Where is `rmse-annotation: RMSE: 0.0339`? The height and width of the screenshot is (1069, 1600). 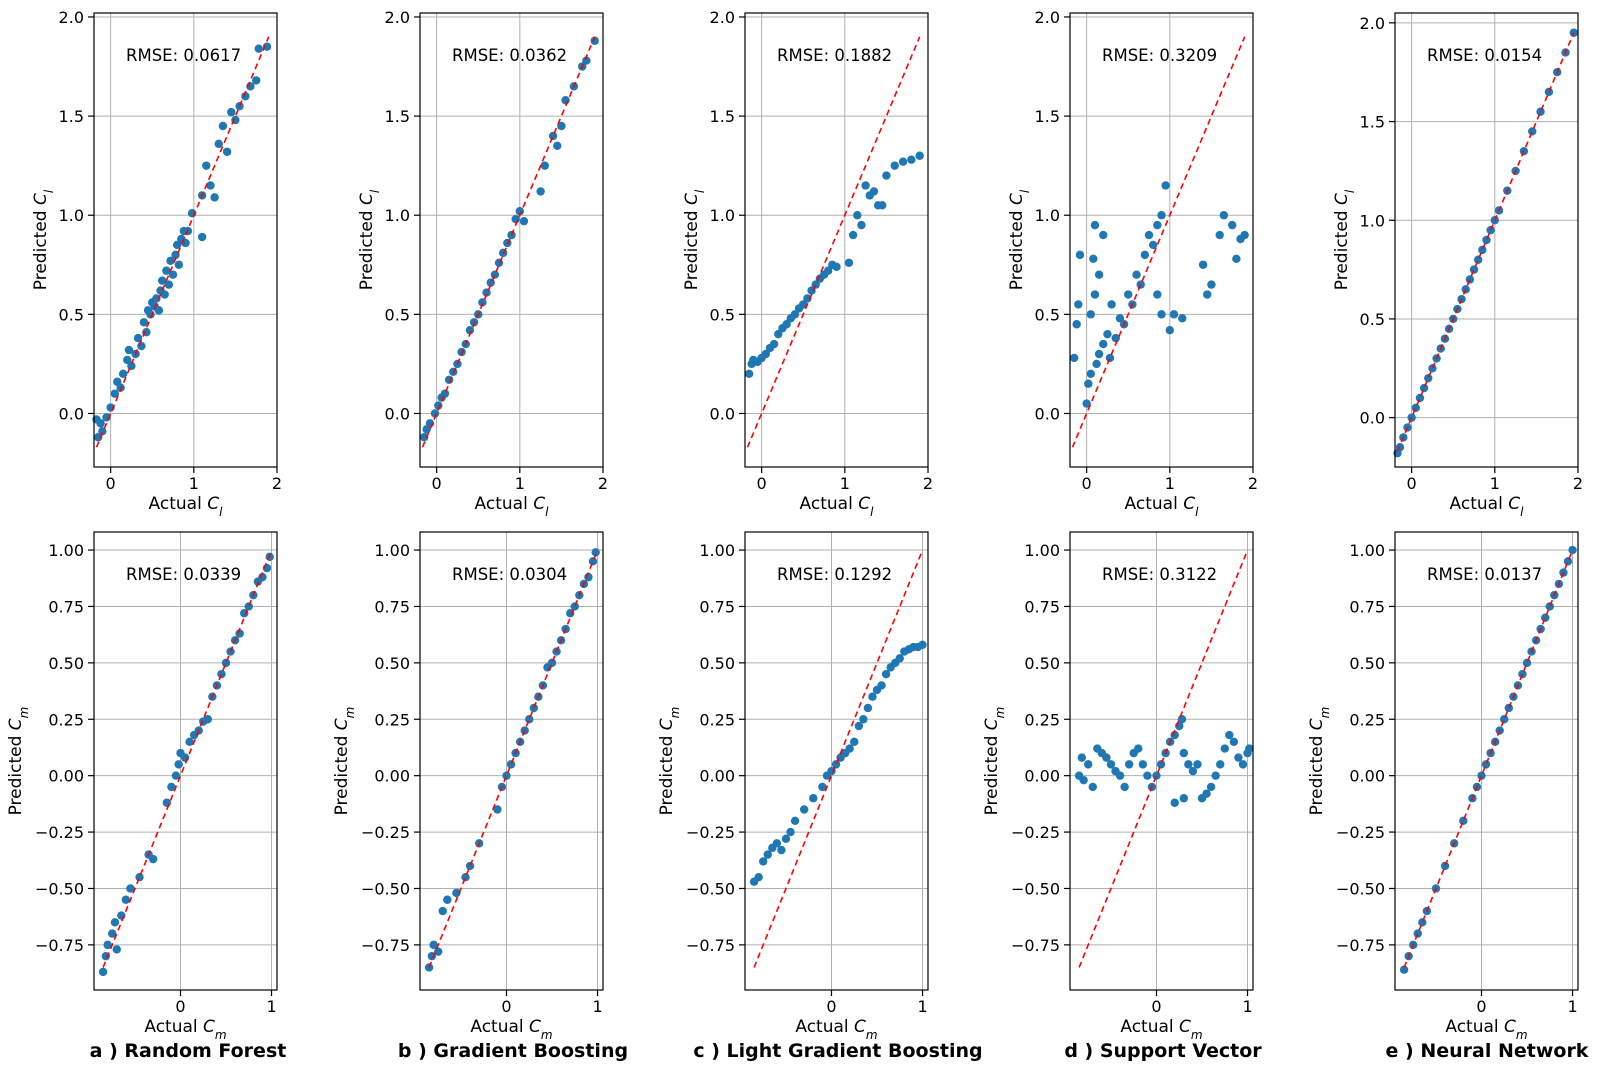
rmse-annotation: RMSE: 0.0339 is located at coordinates (183, 574).